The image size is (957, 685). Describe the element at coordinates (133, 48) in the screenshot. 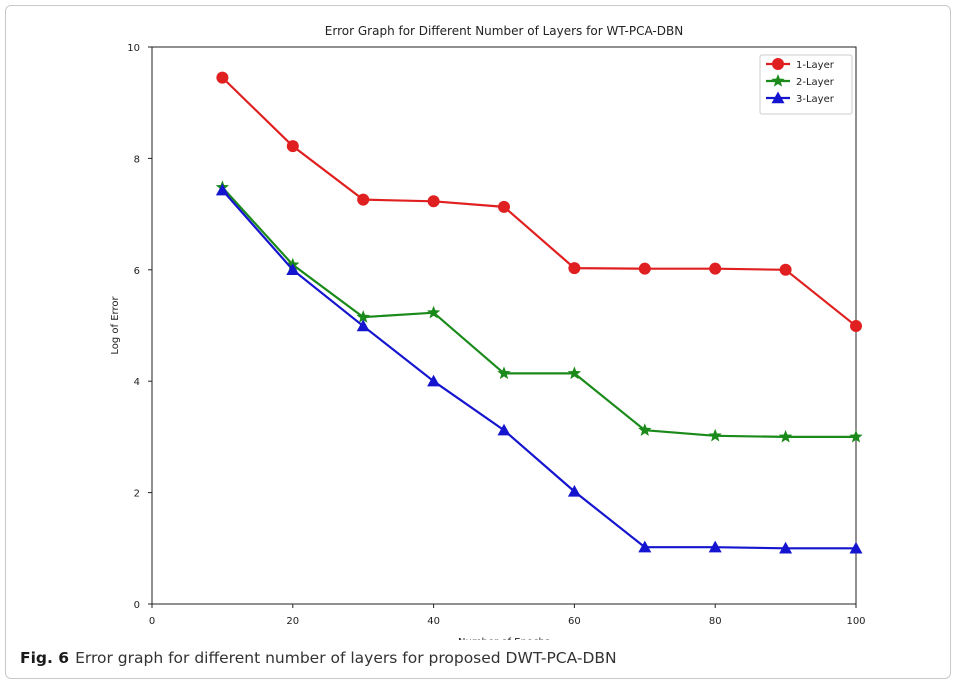

I see `y-tick-label: 10` at that location.